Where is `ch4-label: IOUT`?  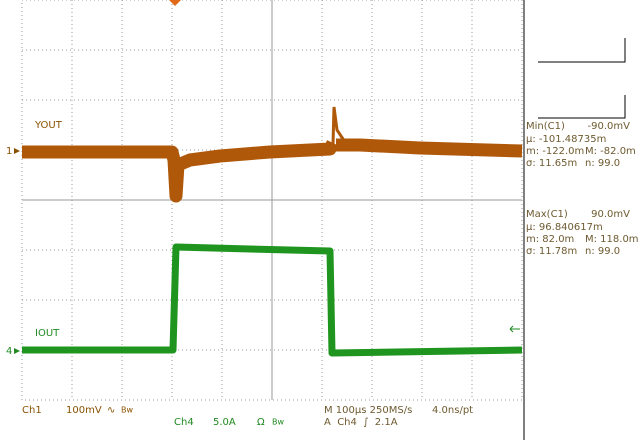 ch4-label: IOUT is located at coordinates (47, 333).